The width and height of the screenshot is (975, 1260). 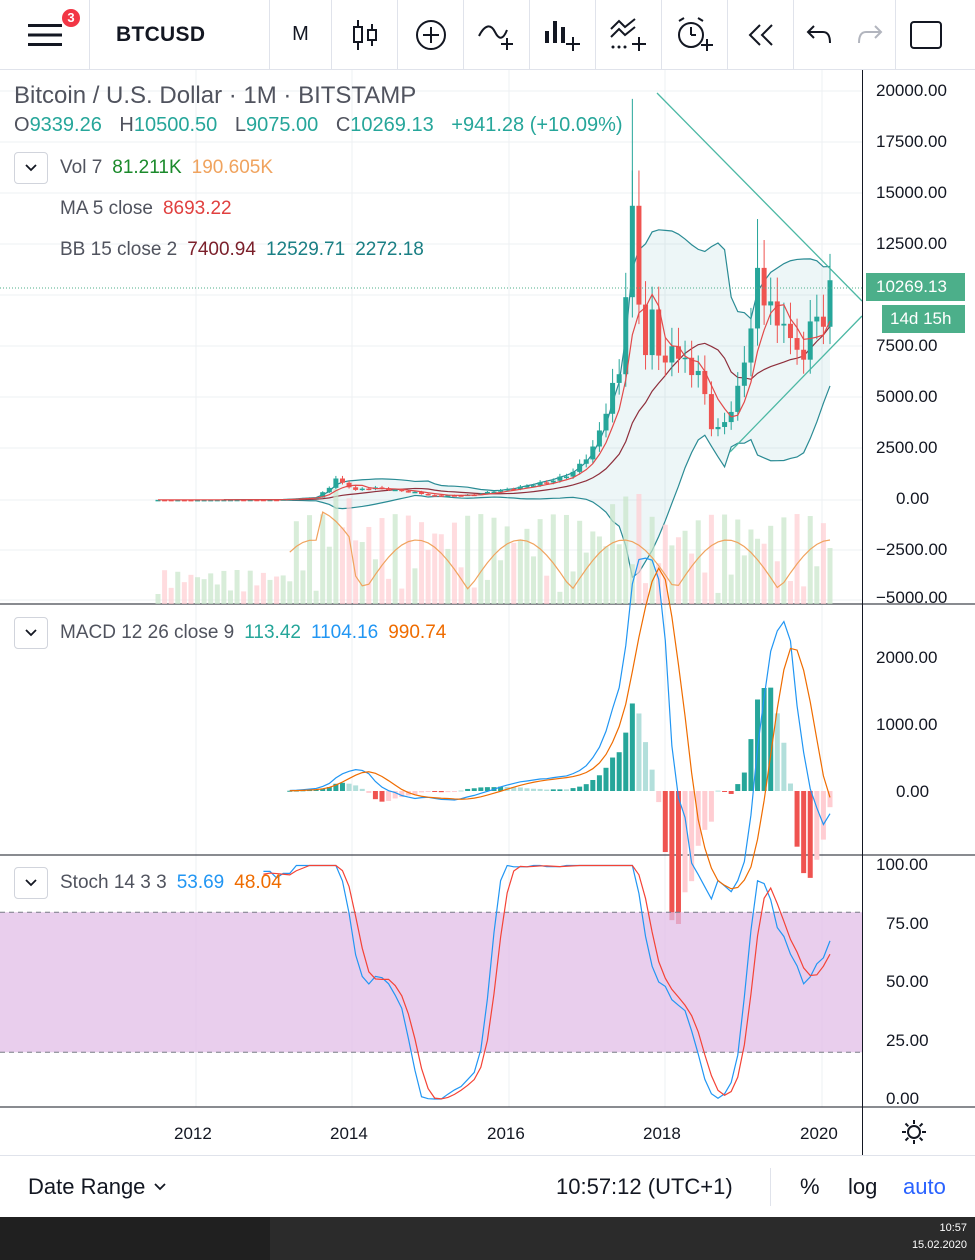 What do you see at coordinates (45, 35) in the screenshot?
I see `menu-button: 3` at bounding box center [45, 35].